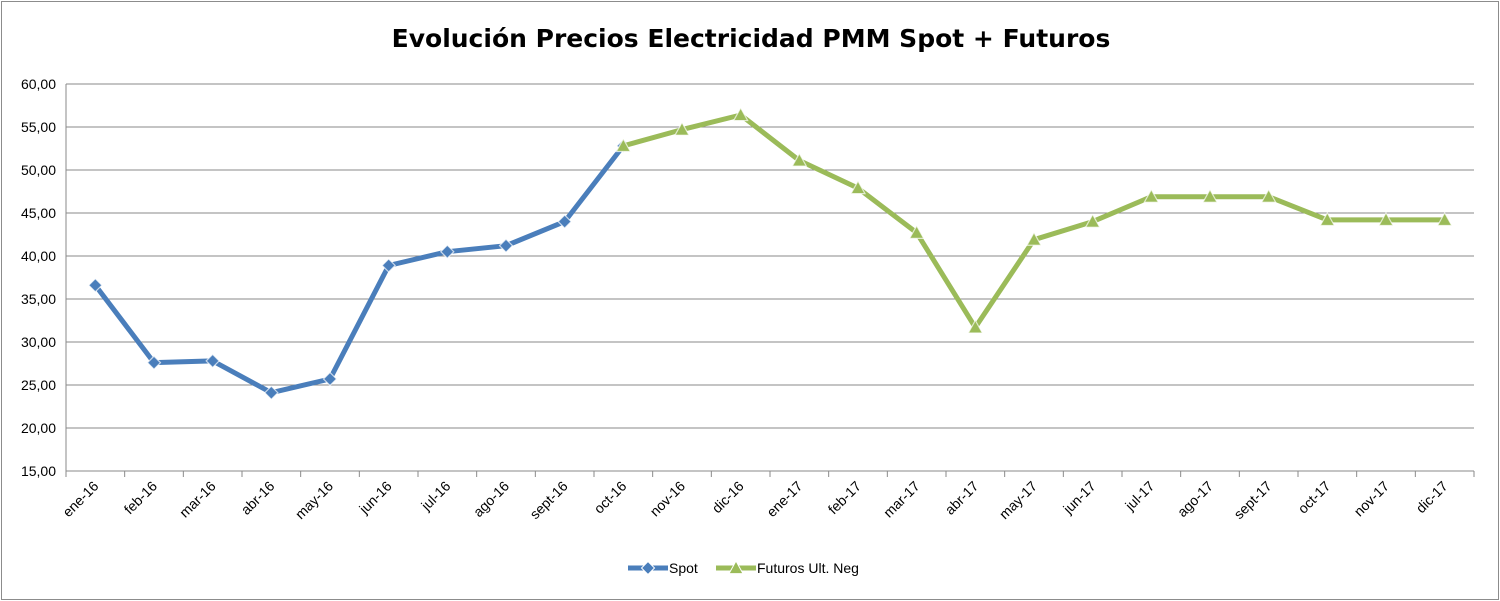 The image size is (1500, 601). Describe the element at coordinates (1314, 497) in the screenshot. I see `x-tick-label: oct-17` at that location.